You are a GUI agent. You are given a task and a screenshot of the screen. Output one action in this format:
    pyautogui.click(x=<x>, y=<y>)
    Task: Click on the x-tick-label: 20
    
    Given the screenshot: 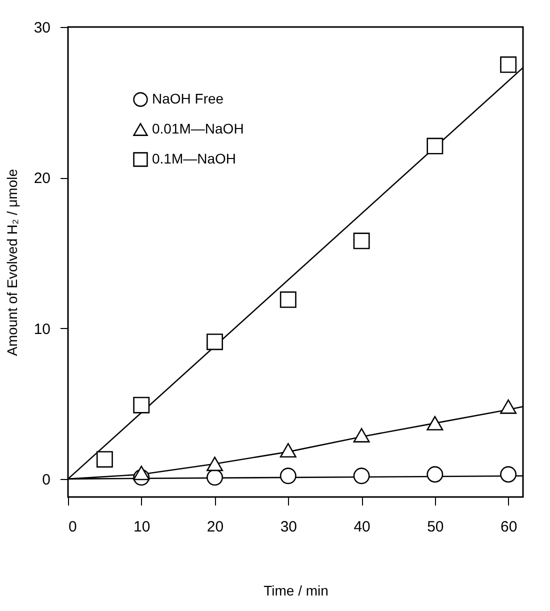 What is the action you would take?
    pyautogui.click(x=215, y=527)
    